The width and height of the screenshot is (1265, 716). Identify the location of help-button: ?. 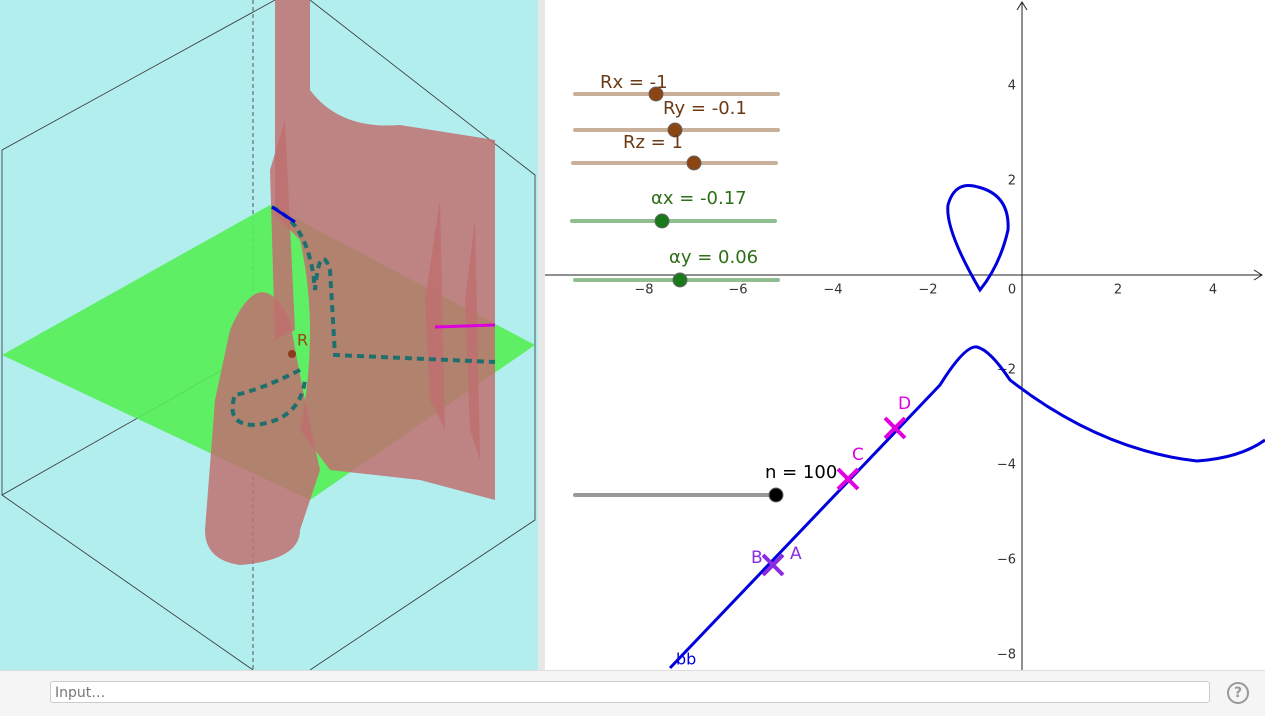
(1238, 693).